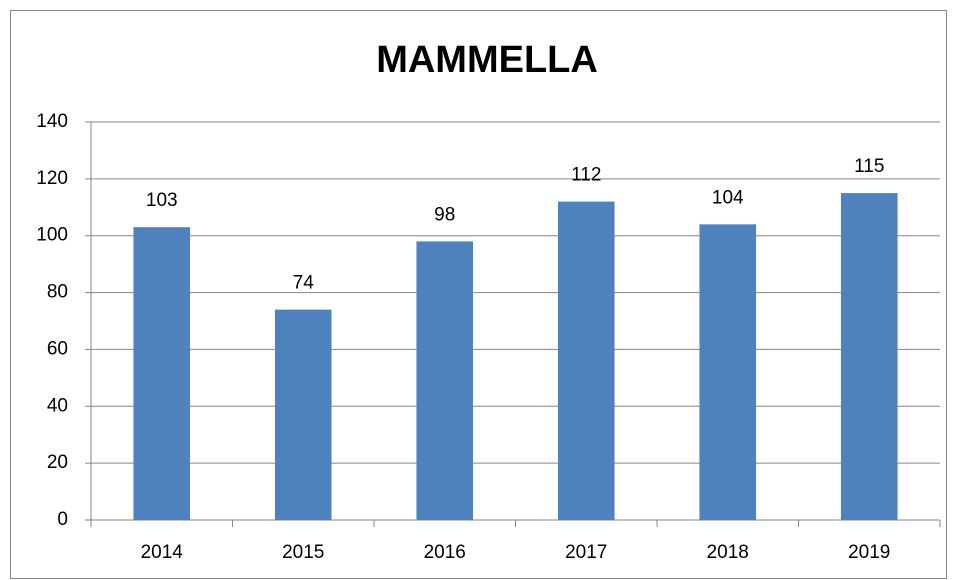  Describe the element at coordinates (869, 552) in the screenshot. I see `x-tick-label: 2019` at that location.